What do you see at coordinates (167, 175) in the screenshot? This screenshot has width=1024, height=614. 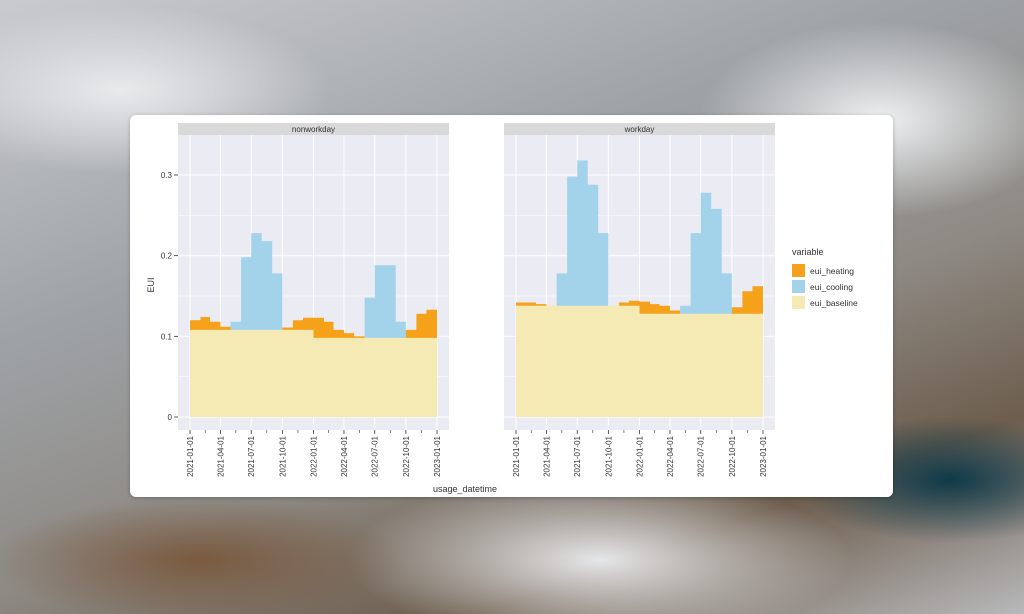 I see `y-tick-label: 0.3` at bounding box center [167, 175].